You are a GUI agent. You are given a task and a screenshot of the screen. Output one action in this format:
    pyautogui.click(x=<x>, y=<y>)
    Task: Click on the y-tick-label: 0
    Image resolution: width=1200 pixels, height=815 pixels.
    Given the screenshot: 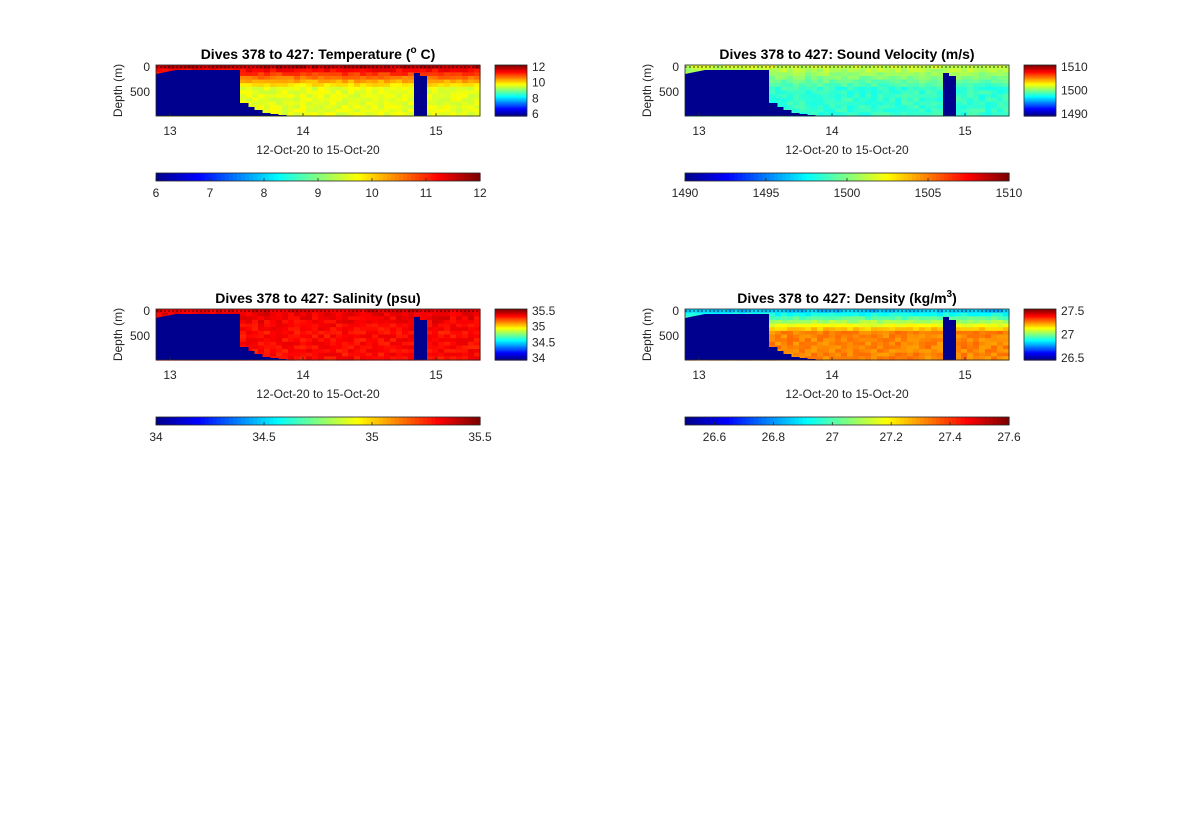 What is the action you would take?
    pyautogui.click(x=146, y=311)
    